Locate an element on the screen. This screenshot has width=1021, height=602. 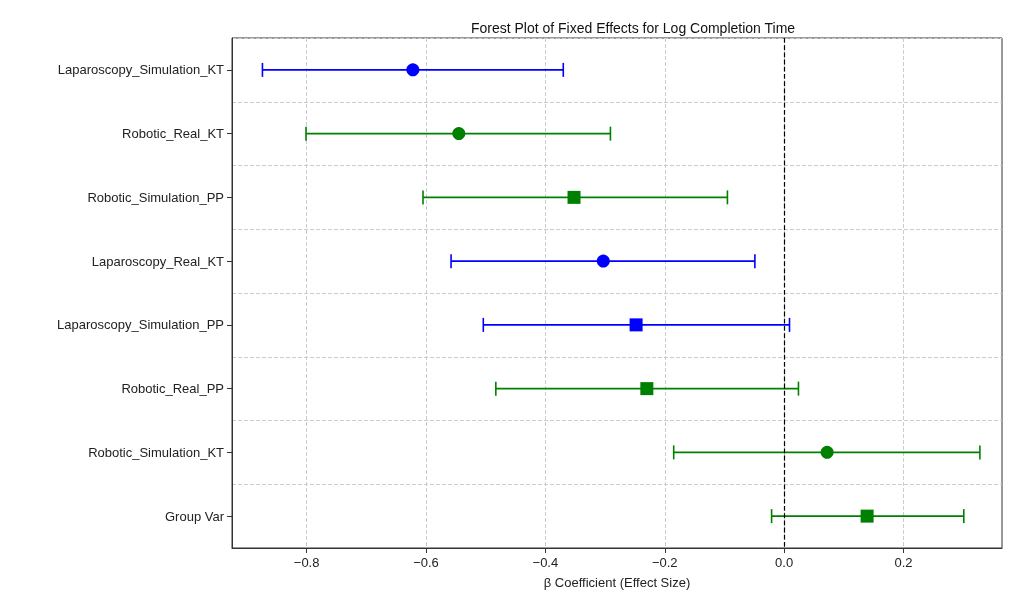
y-tick-label: Robotic_Real_KT is located at coordinates (173, 134).